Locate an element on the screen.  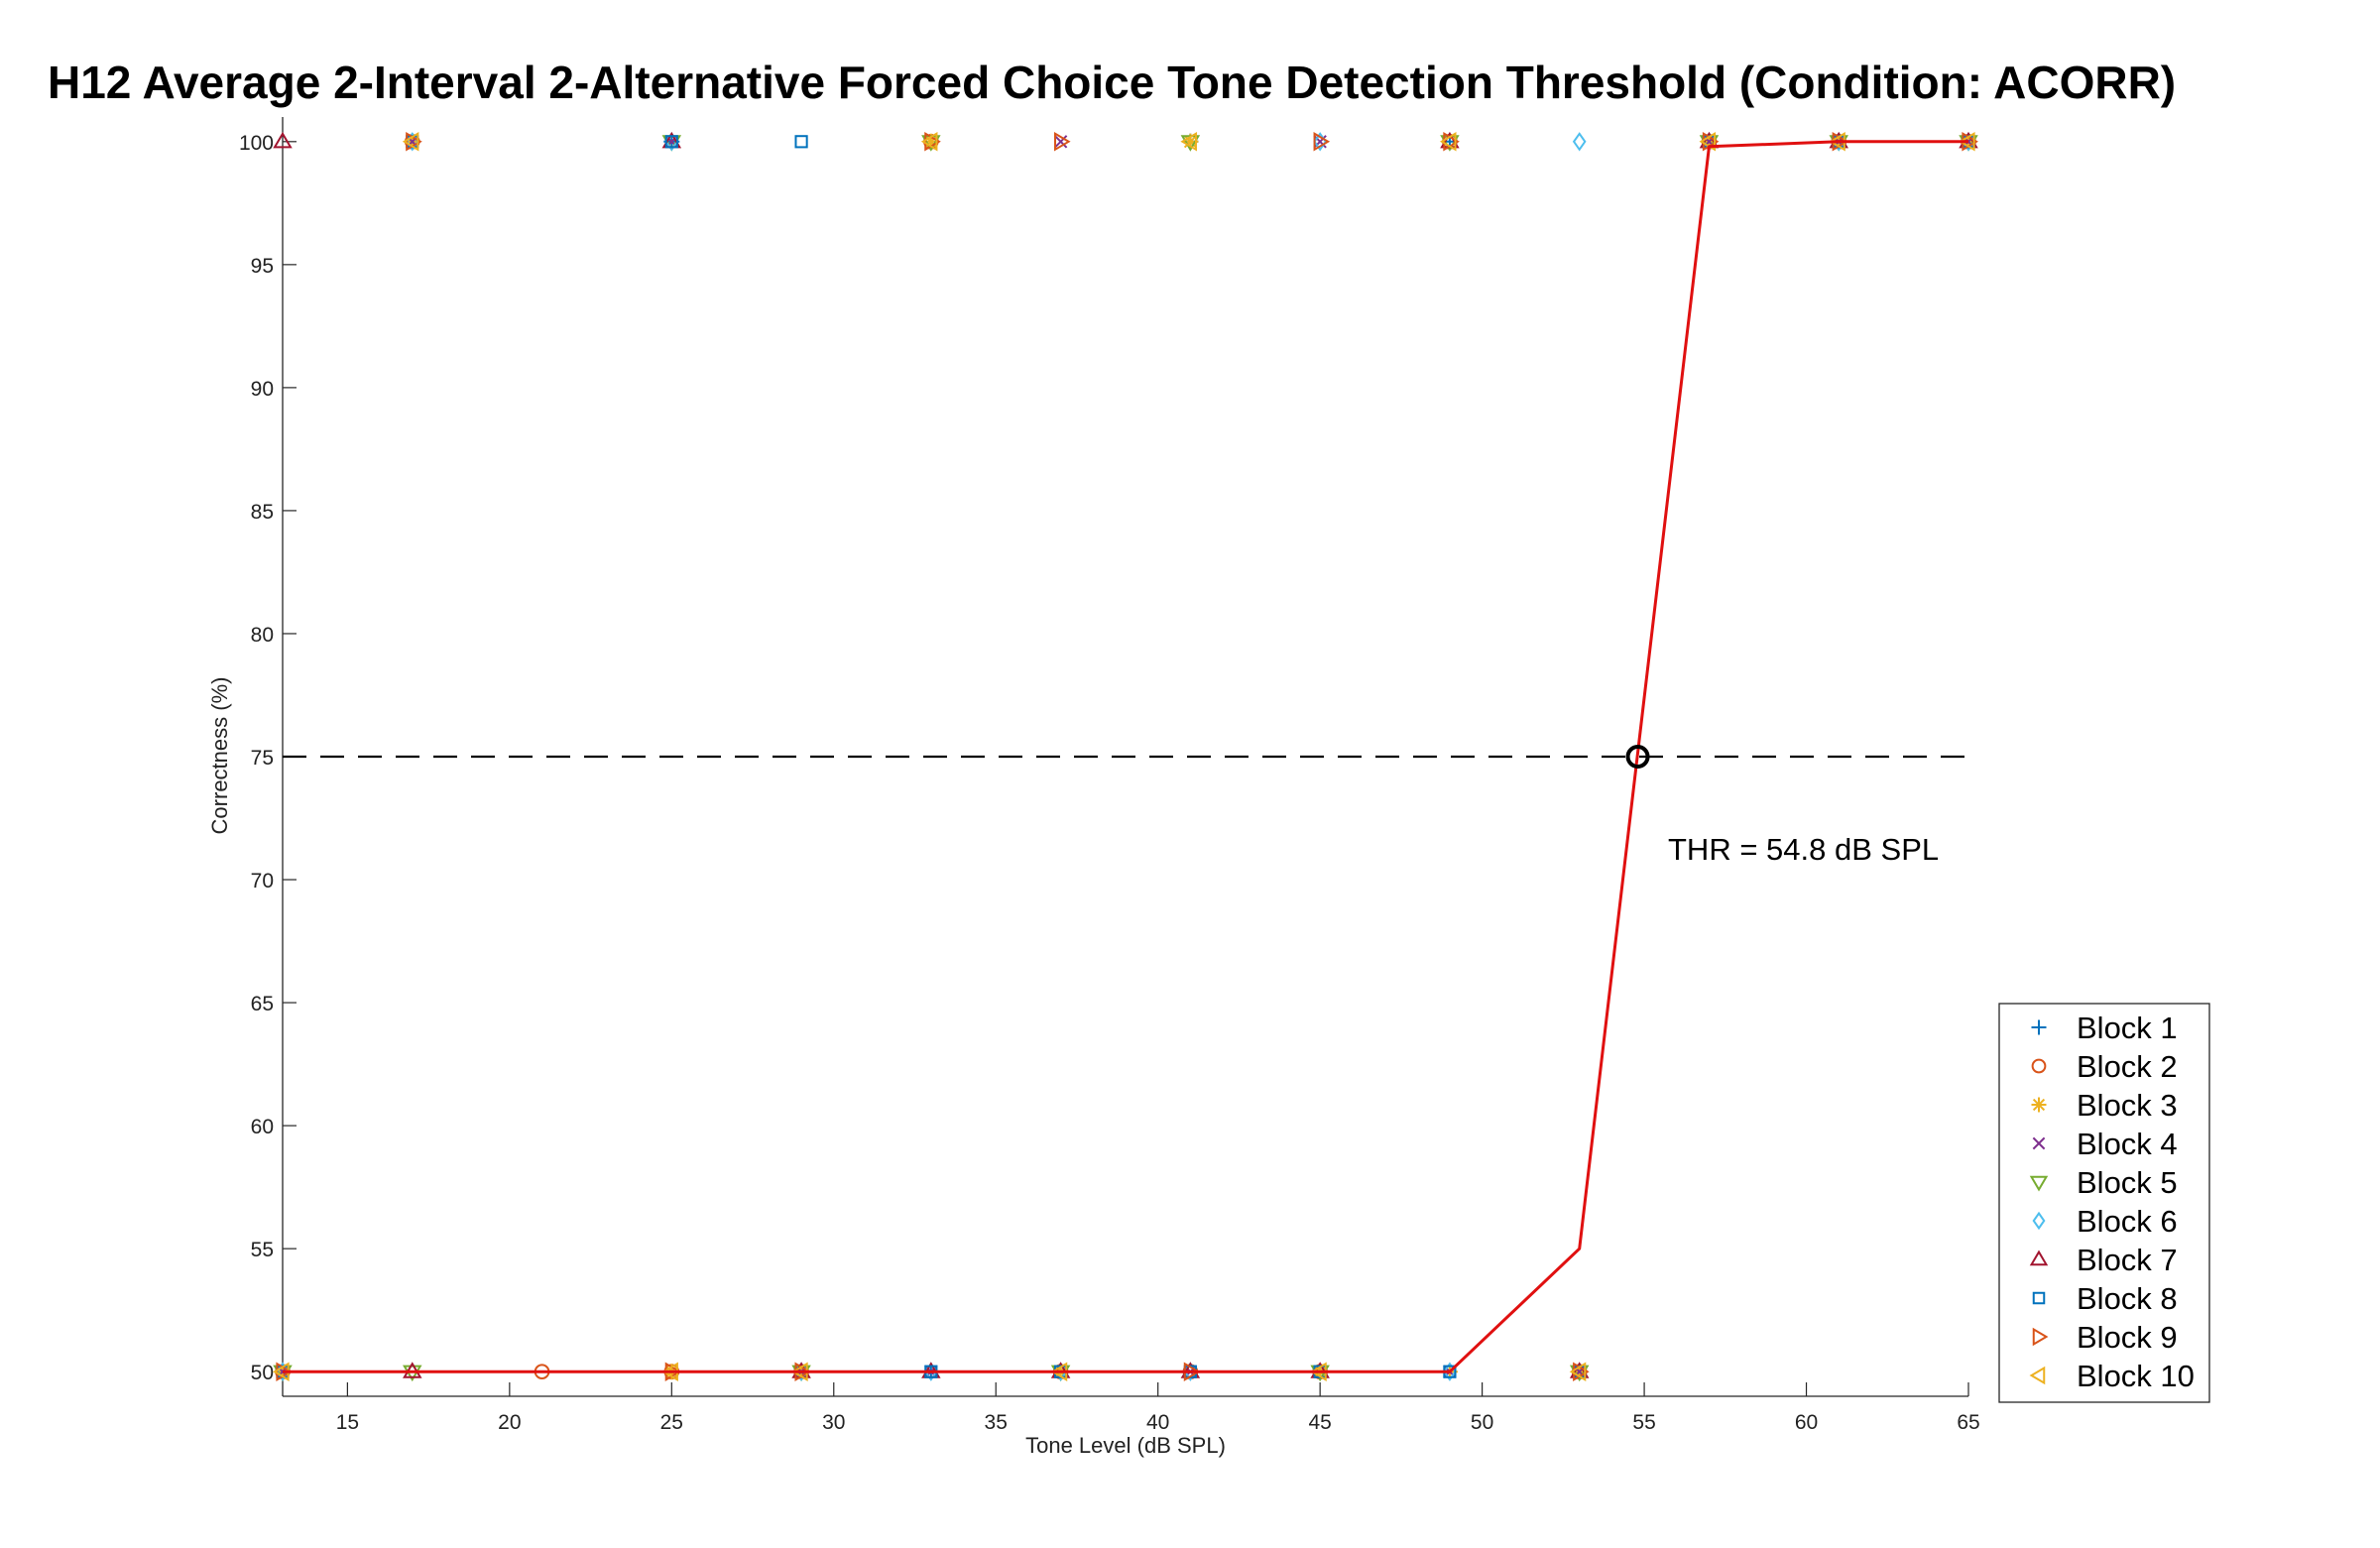
y-tick-label: 95 is located at coordinates (262, 267).